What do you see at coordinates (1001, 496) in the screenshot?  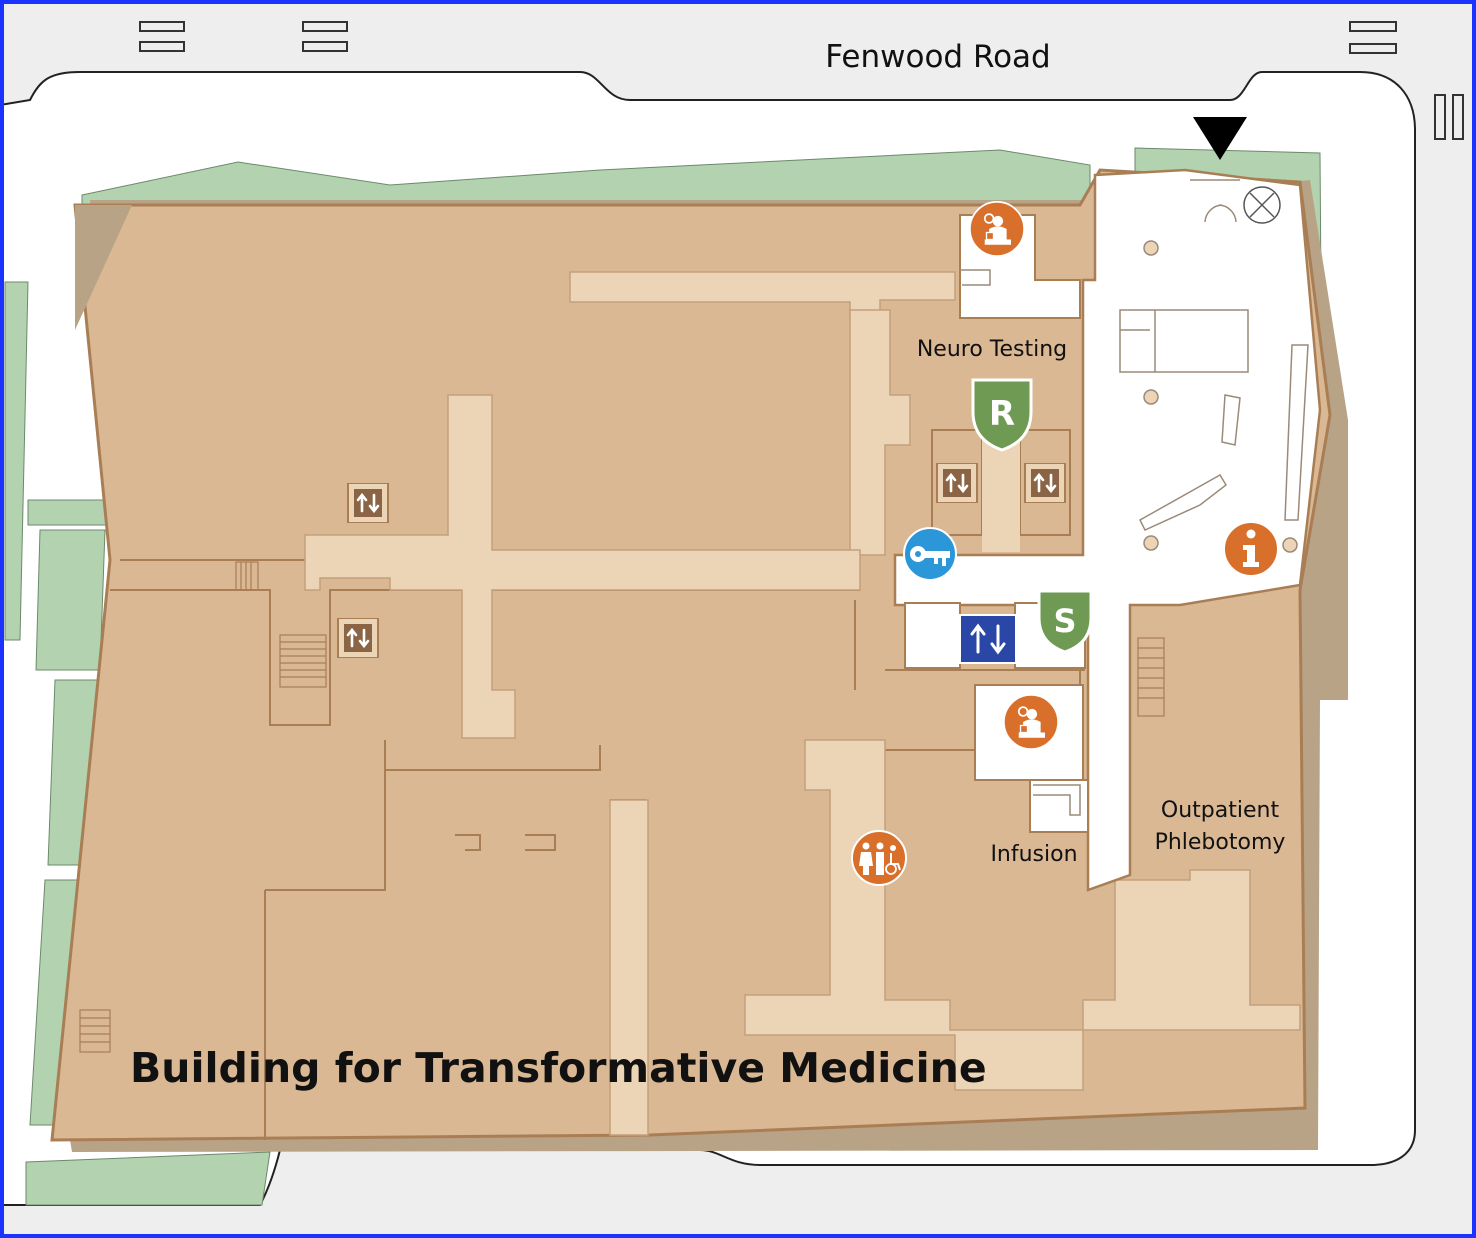 I see `elevator-corridor` at bounding box center [1001, 496].